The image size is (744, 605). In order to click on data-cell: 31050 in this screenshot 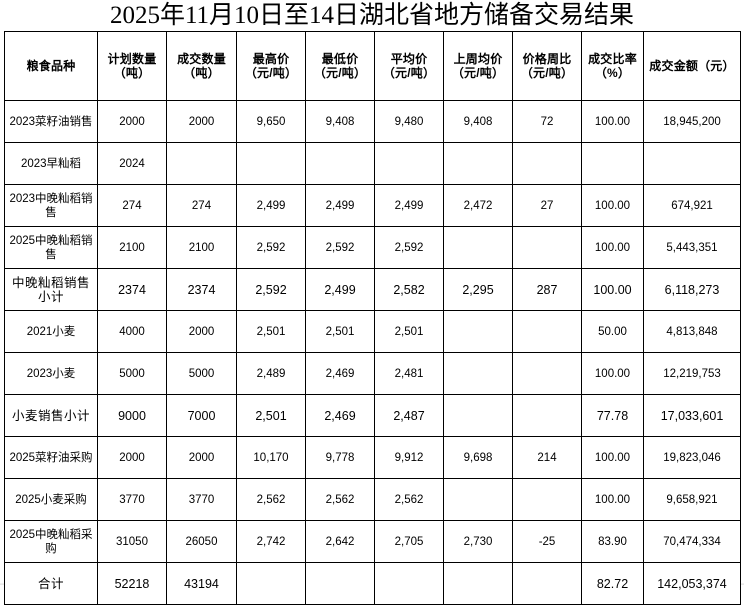, I will do `click(132, 541)`.